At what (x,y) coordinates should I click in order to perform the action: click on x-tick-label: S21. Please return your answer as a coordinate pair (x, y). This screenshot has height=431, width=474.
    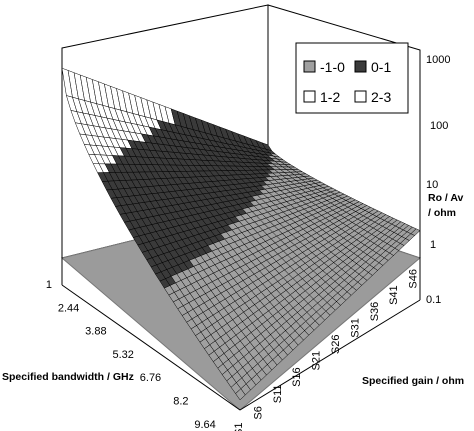
    Looking at the image, I should click on (317, 361).